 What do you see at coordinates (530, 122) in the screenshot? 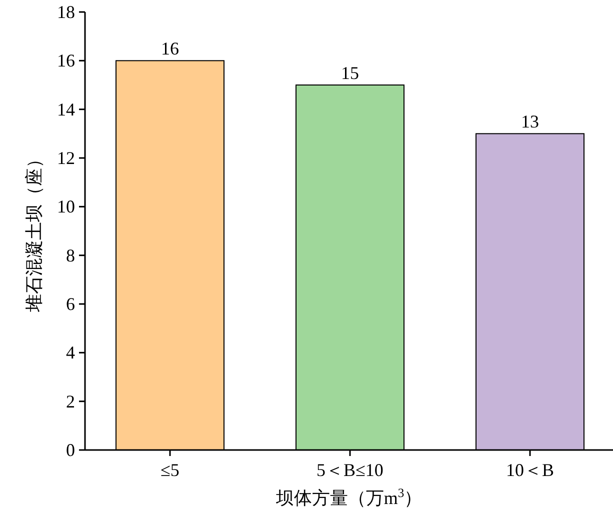
I see `data-label: 13` at bounding box center [530, 122].